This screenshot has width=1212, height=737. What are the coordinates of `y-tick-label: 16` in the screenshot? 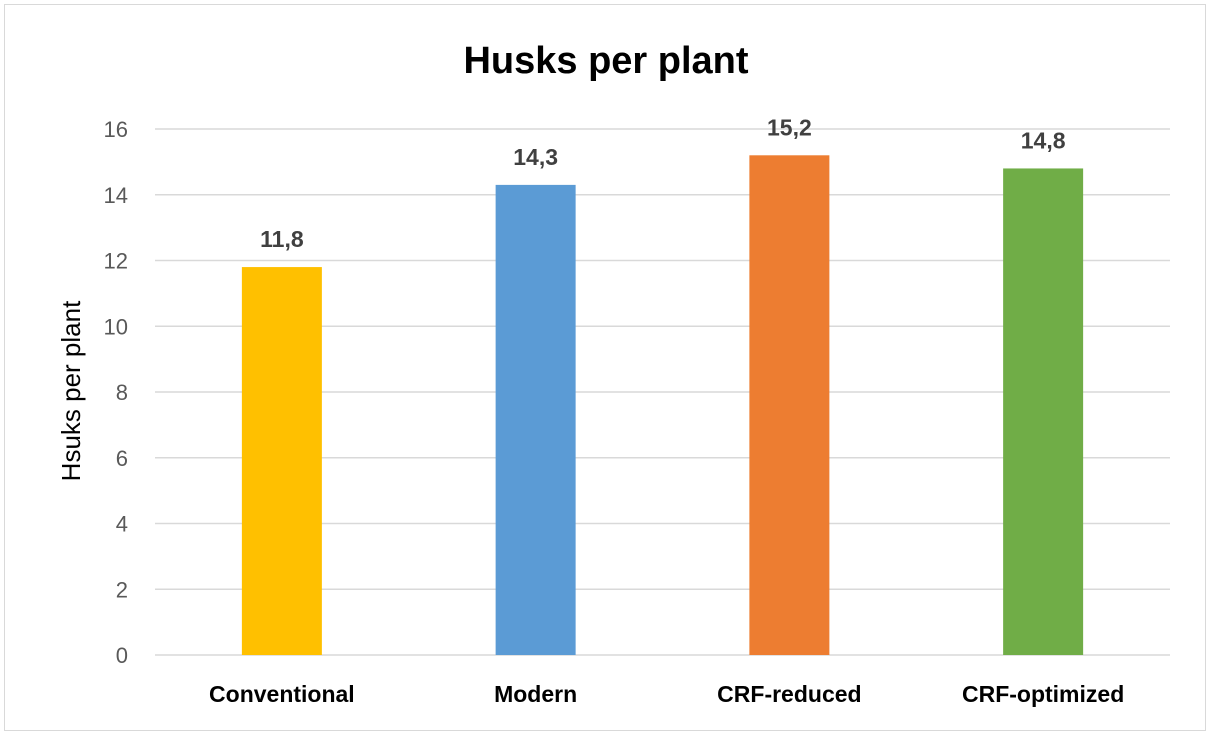 It's located at (116, 129).